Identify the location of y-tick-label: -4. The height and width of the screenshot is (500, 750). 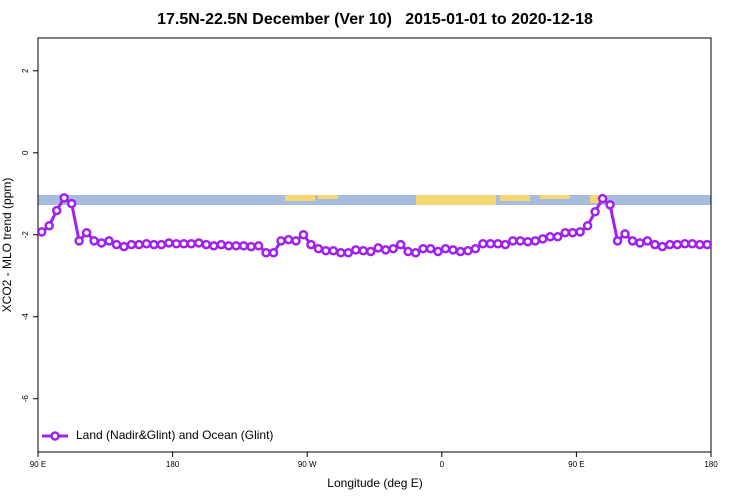
(25, 317).